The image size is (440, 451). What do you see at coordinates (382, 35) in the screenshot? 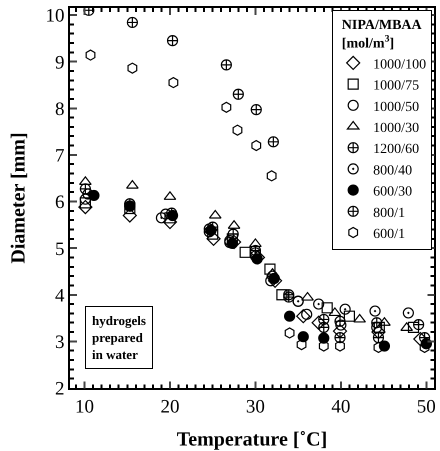
I see `legend-title: NIPA/MBAA [mol/m$^{3}$]` at bounding box center [382, 35].